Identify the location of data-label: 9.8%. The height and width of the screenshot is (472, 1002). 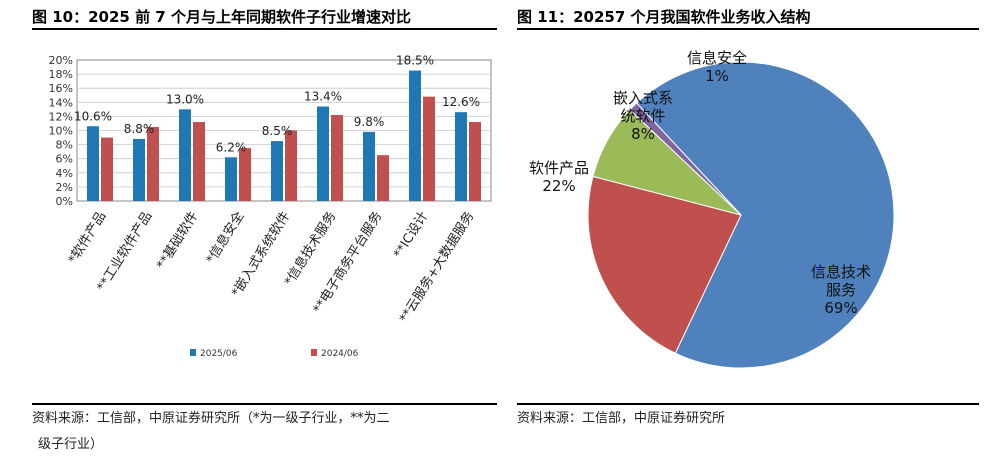
(369, 122).